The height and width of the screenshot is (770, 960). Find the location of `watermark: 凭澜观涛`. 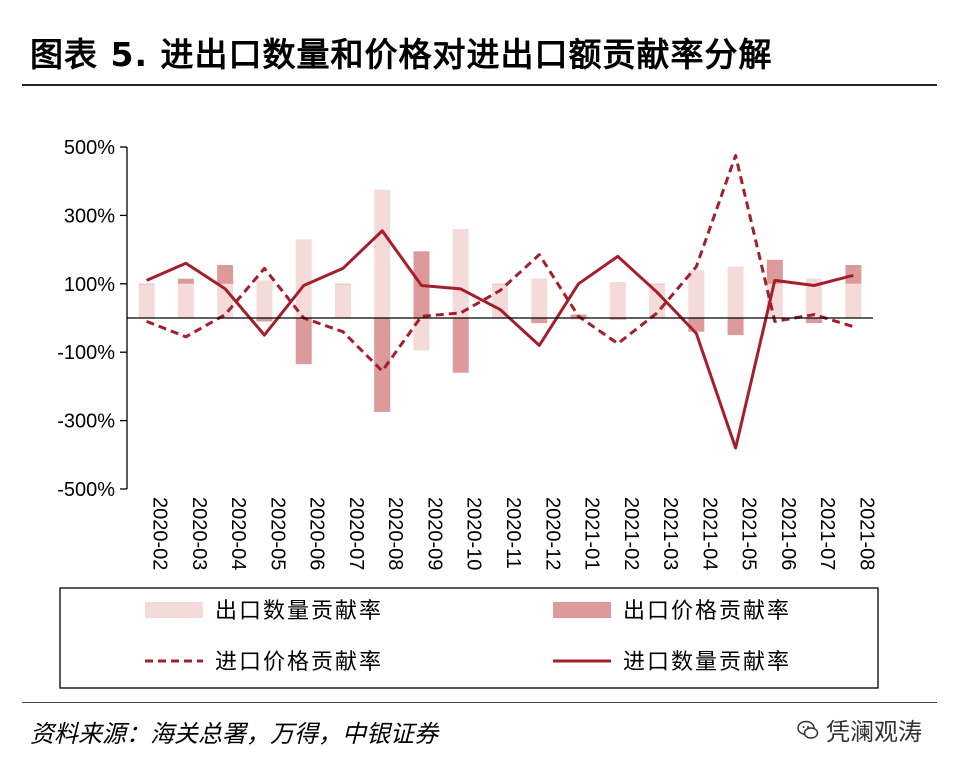

watermark: 凭澜观涛 is located at coordinates (859, 729).